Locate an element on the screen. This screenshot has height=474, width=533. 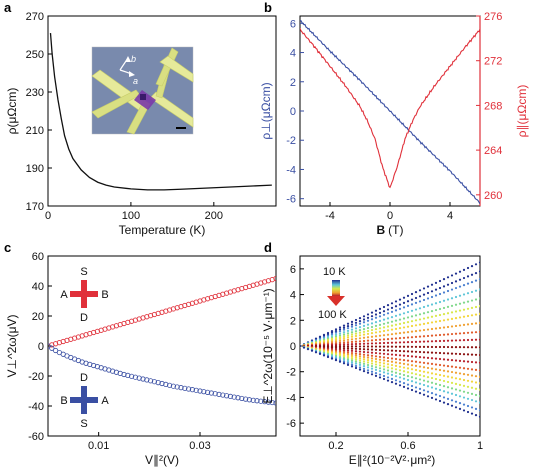
panel-b-xtick-label-1: 0 is located at coordinates (390, 216).